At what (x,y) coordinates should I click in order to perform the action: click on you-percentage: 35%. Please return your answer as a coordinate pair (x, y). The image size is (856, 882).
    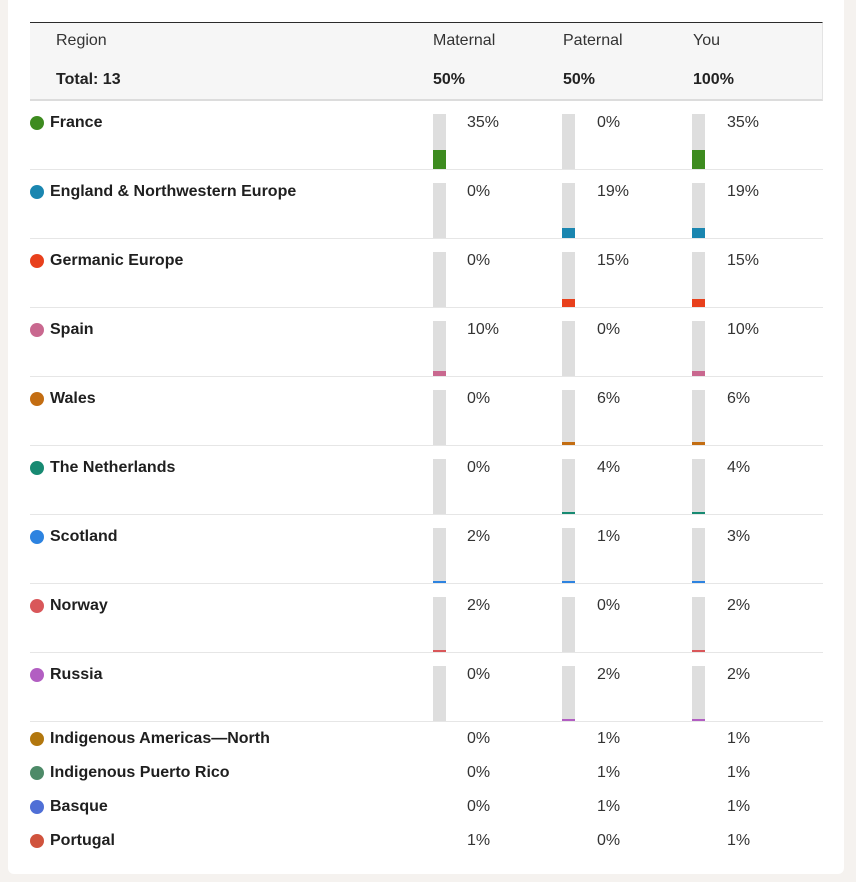
    Looking at the image, I should click on (743, 122).